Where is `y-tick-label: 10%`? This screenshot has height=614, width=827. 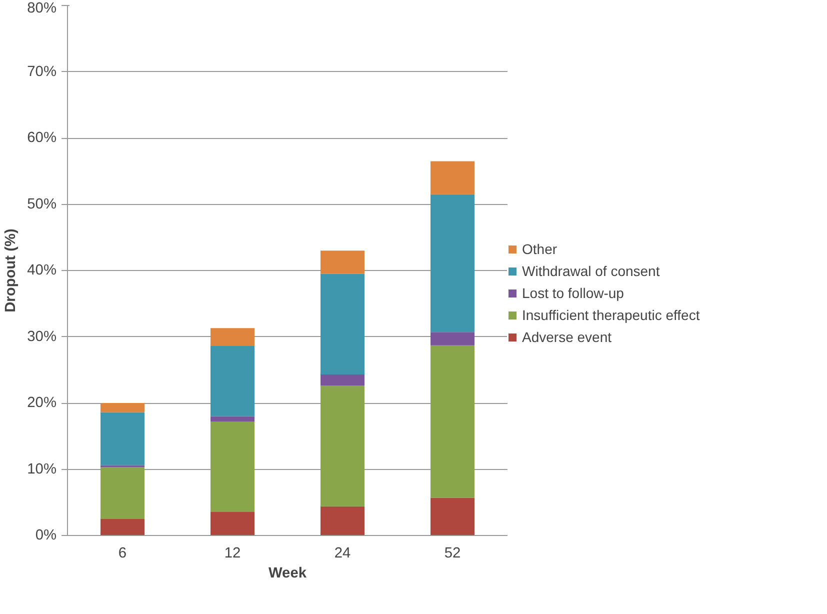
y-tick-label: 10% is located at coordinates (42, 469).